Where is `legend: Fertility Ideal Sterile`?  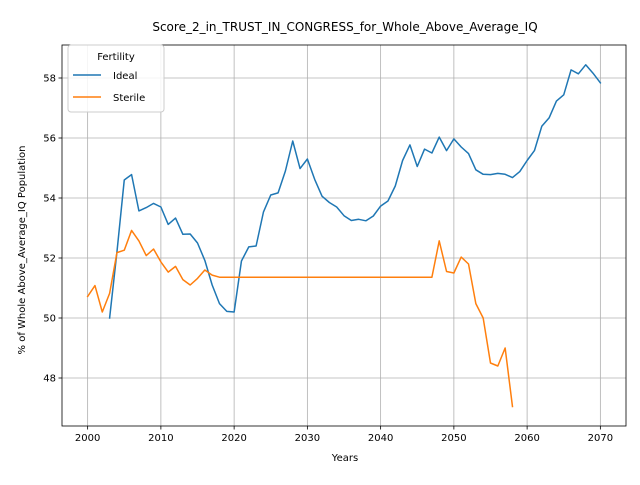 legend: Fertility Ideal Sterile is located at coordinates (116, 78).